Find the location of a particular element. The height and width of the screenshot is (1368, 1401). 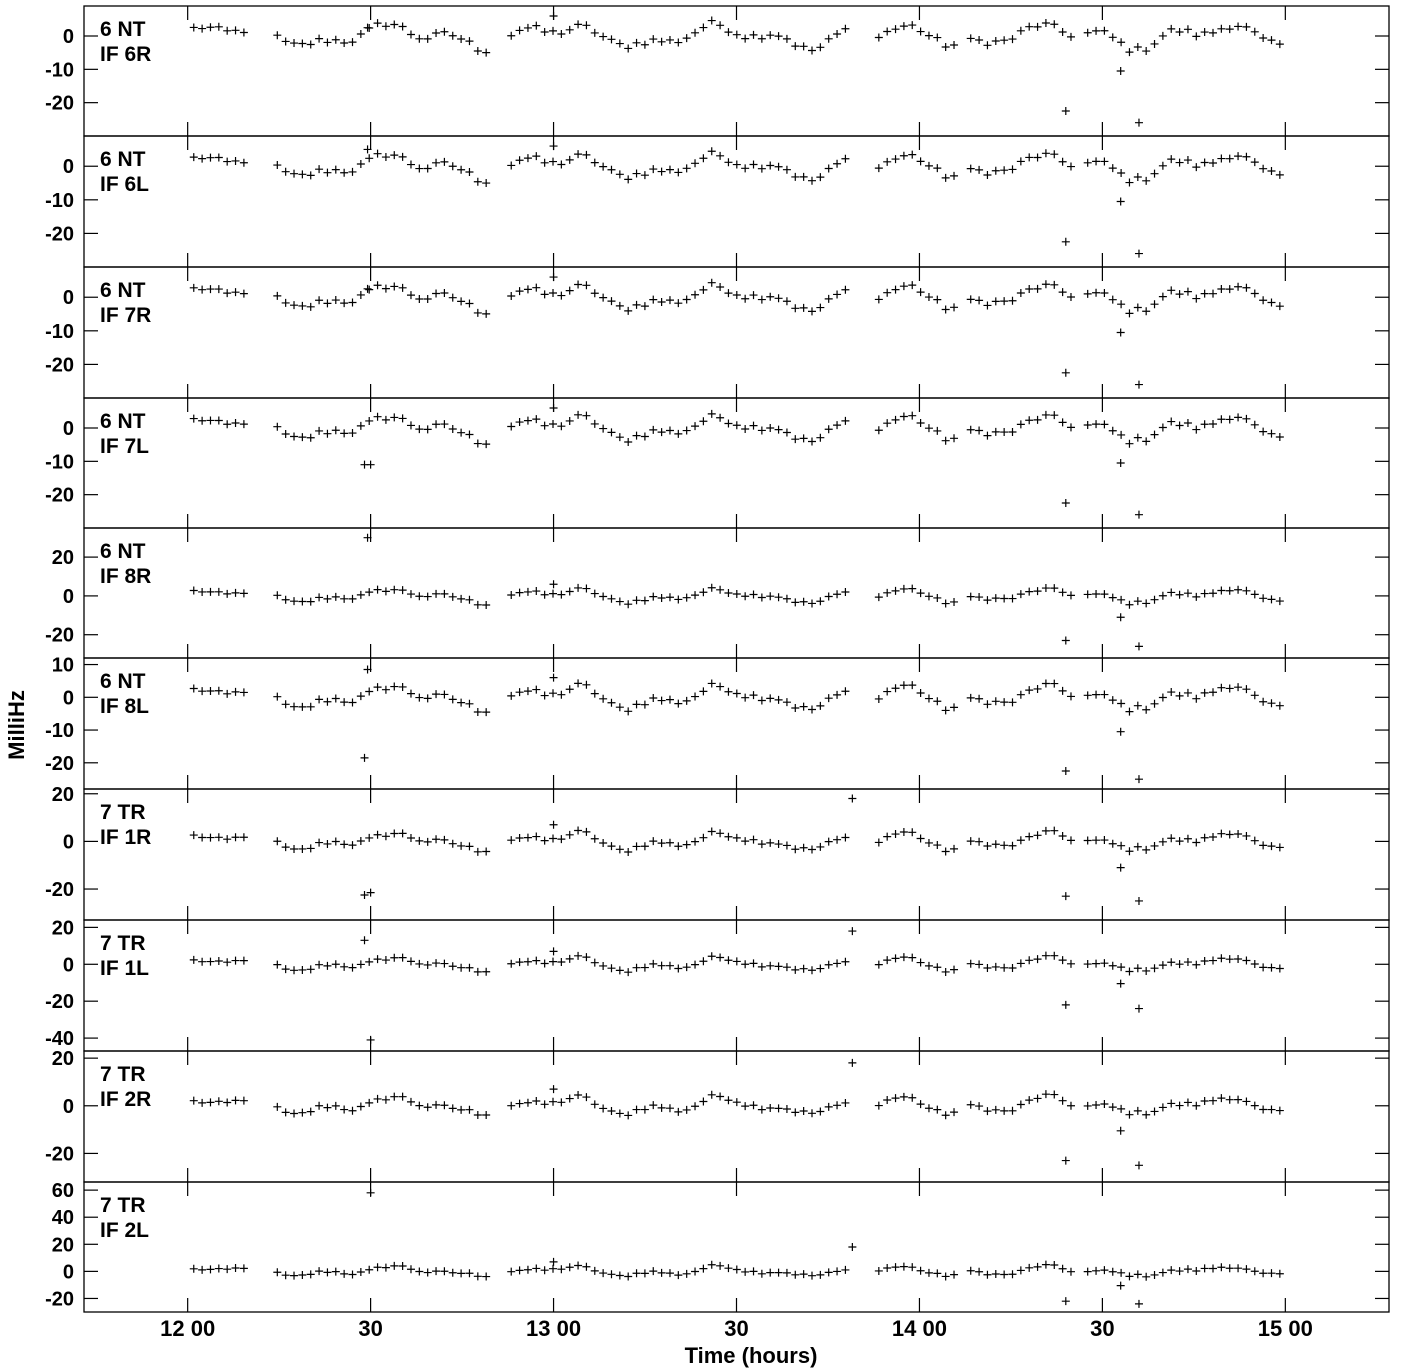

panel-station-label: 7 TR is located at coordinates (123, 943).